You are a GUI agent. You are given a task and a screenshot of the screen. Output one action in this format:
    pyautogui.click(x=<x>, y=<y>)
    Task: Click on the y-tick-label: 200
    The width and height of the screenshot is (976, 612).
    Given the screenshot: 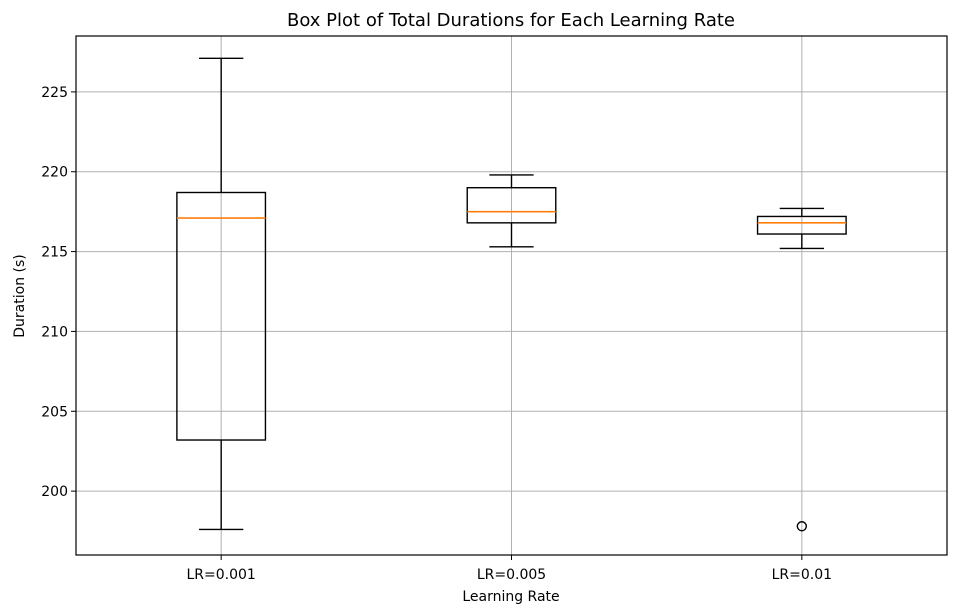 What is the action you would take?
    pyautogui.click(x=54, y=492)
    